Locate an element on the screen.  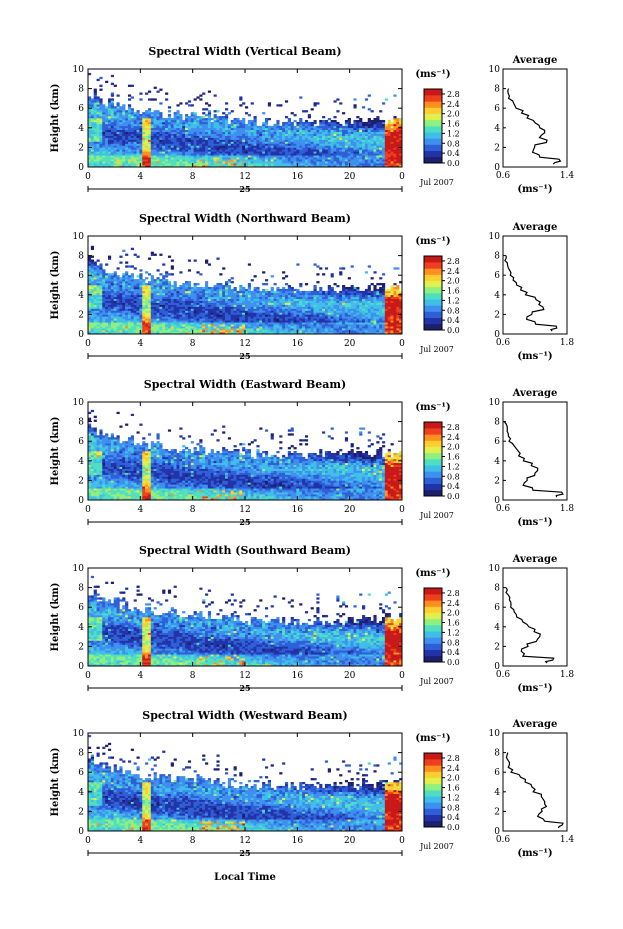
average-x-label: (ms⁻¹) is located at coordinates (534, 189).